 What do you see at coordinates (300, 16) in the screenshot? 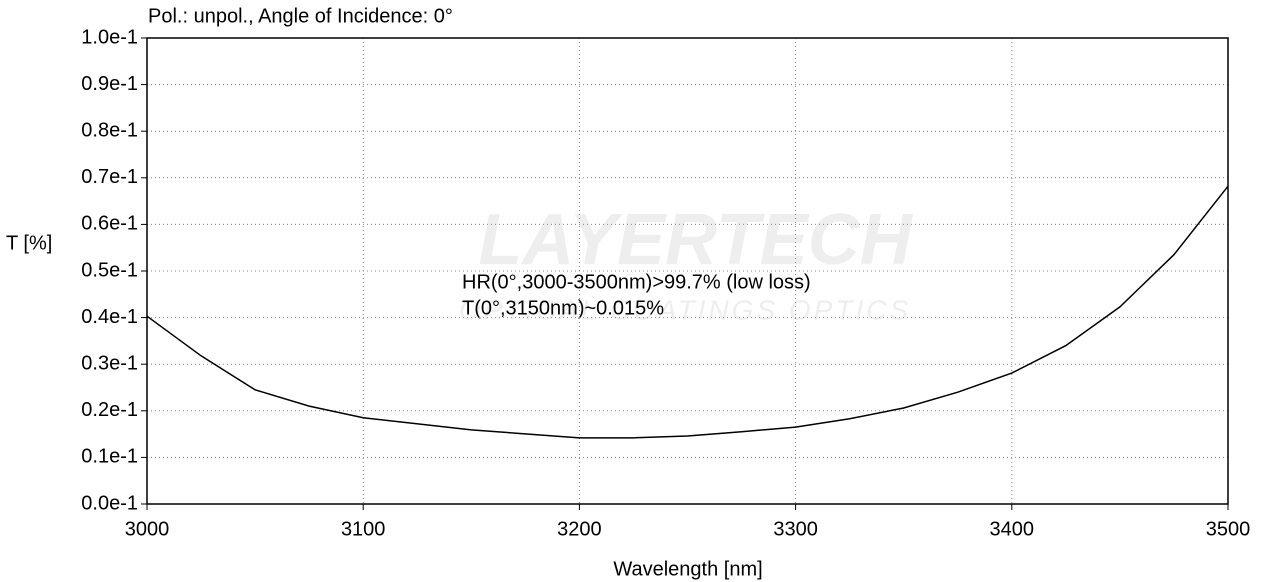
I see `chart-title: Pol.: unpol., Angle of Incidence: 0°` at bounding box center [300, 16].